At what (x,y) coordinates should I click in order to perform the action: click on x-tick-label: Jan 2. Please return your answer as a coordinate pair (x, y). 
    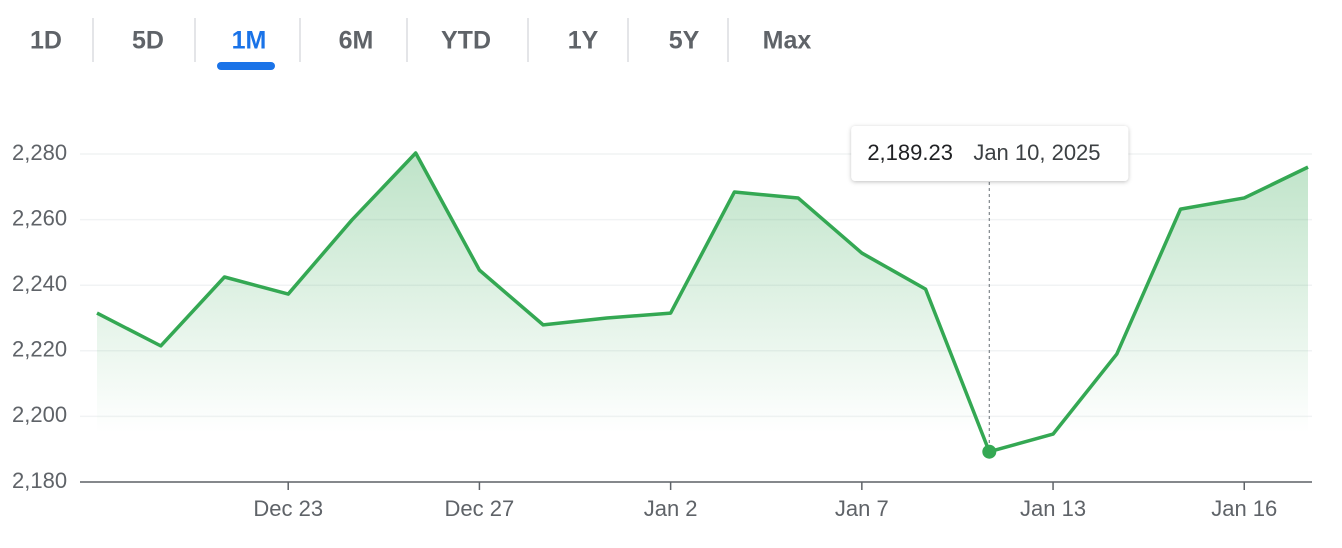
    Looking at the image, I should click on (671, 508).